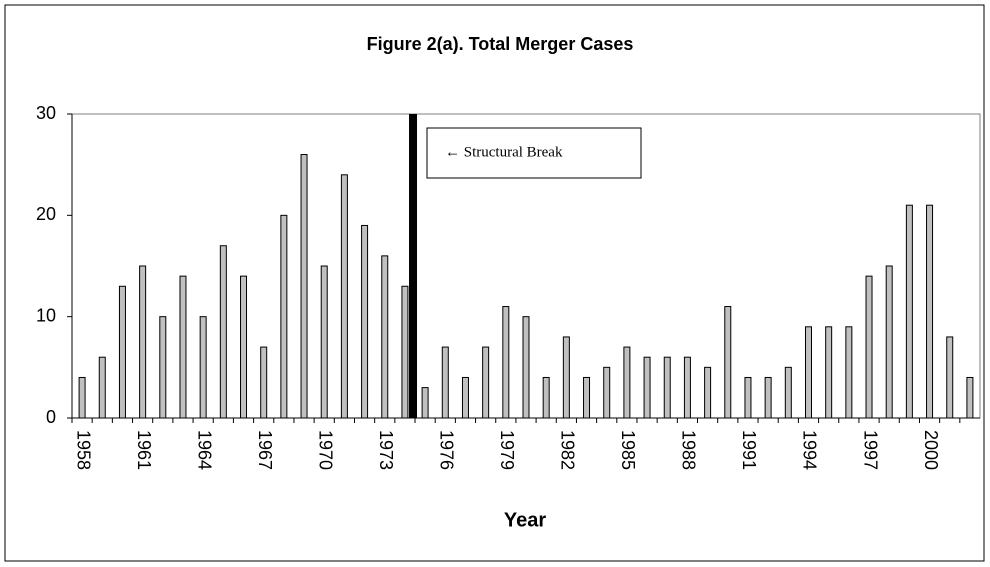  What do you see at coordinates (325, 450) in the screenshot?
I see `x-tick-label: 1970` at bounding box center [325, 450].